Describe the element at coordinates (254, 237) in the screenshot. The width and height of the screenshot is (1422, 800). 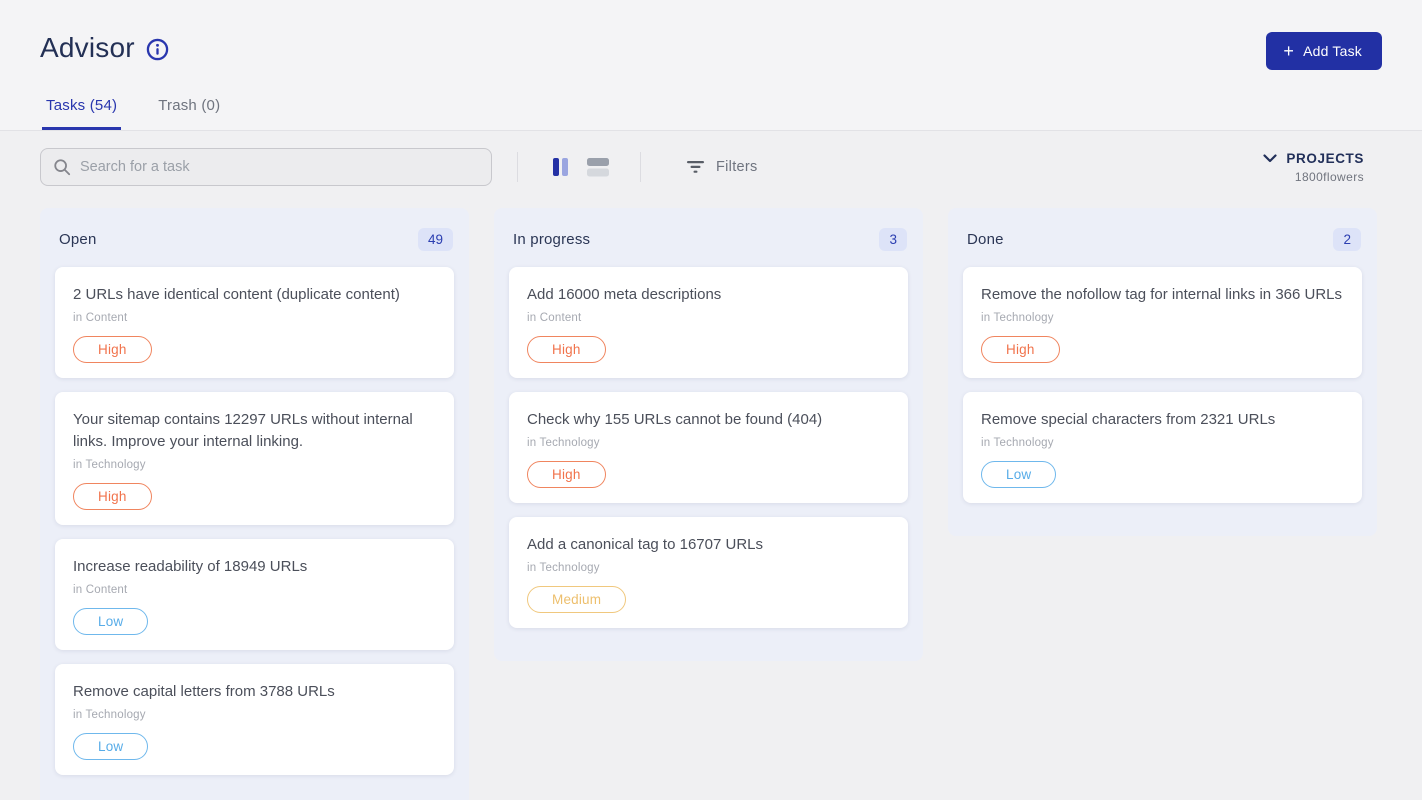
I see `column-header: Open 49` at that location.